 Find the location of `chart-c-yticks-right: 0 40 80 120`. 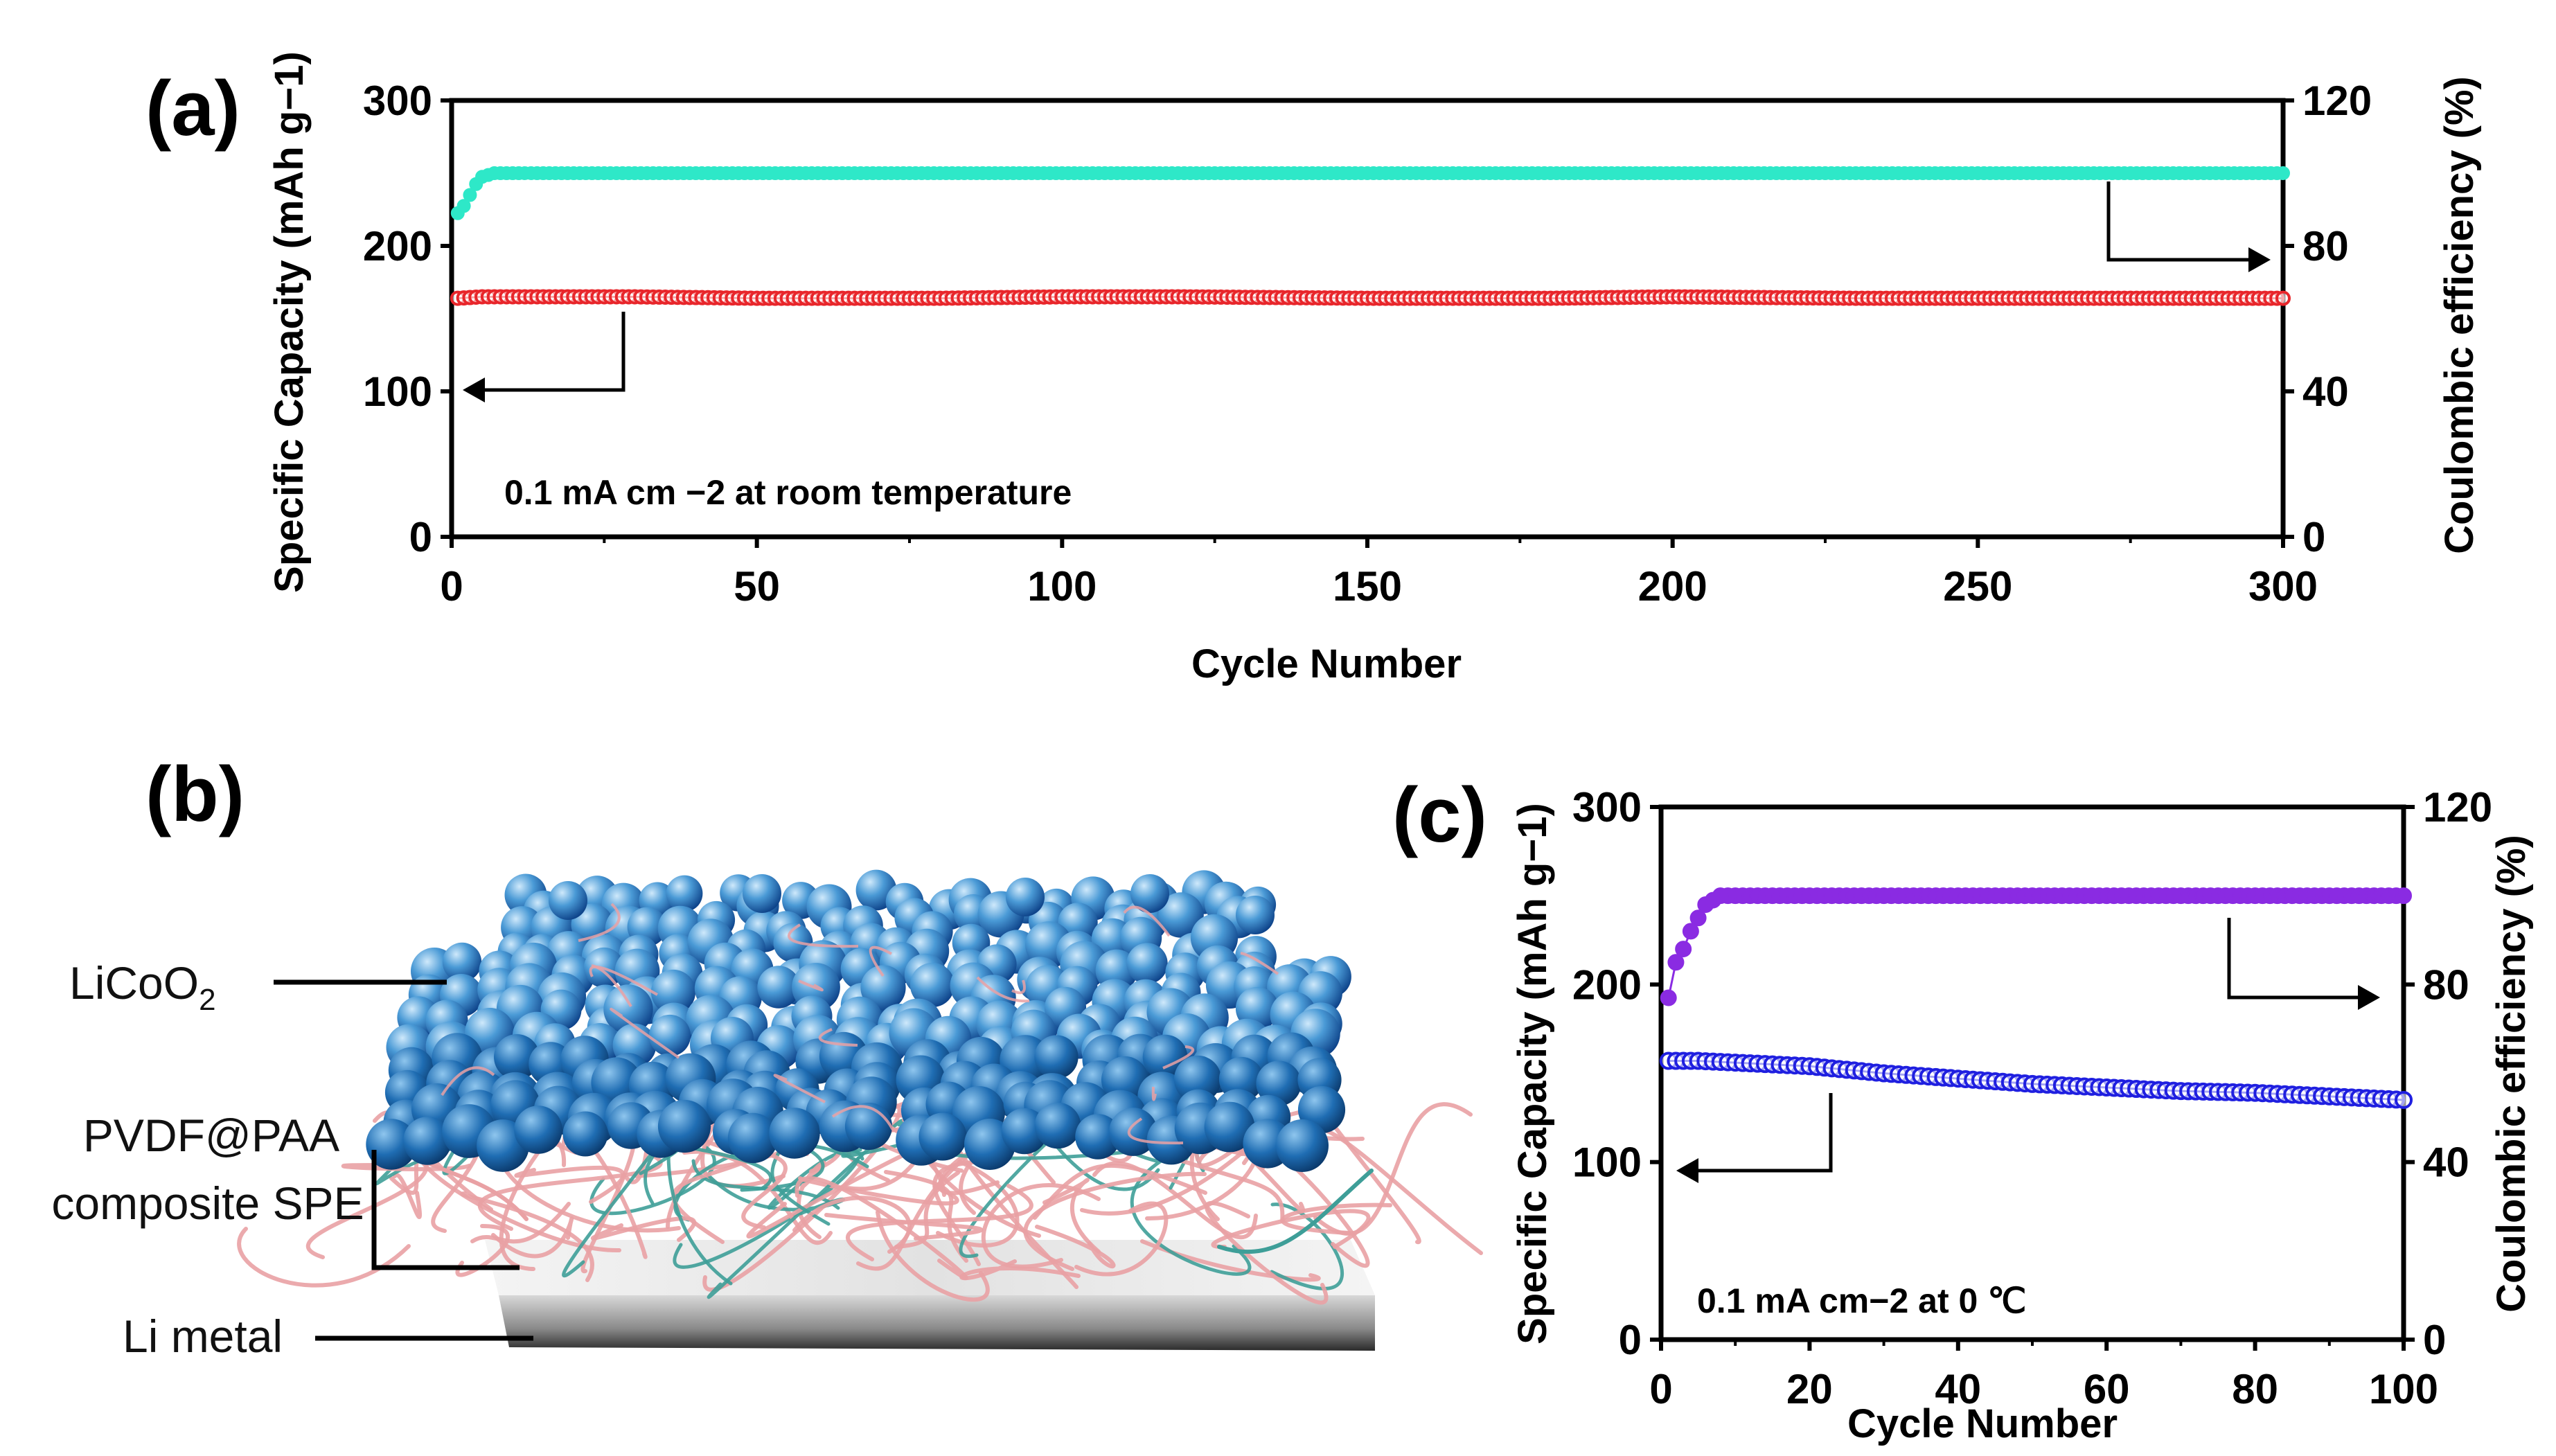

chart-c-yticks-right: 0 40 80 120 is located at coordinates (2448, 1073).